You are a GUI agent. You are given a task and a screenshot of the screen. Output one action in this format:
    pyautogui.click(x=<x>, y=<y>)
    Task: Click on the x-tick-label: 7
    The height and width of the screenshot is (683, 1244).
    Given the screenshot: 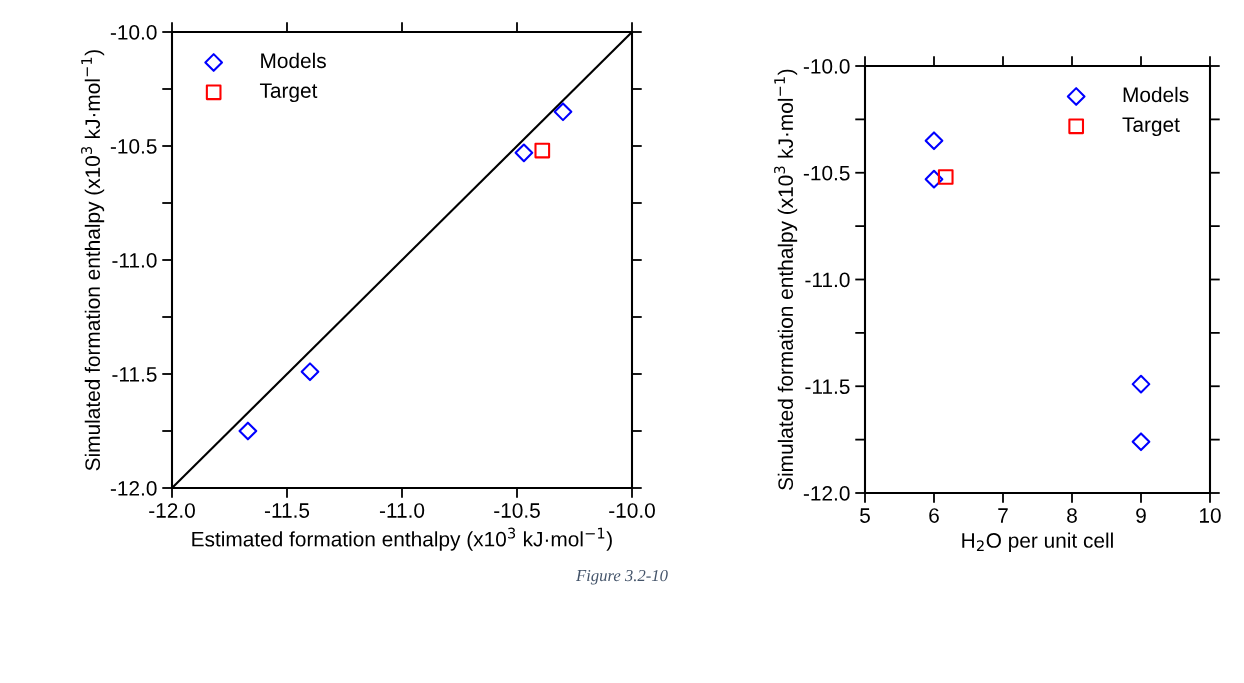 What is the action you would take?
    pyautogui.click(x=1003, y=515)
    